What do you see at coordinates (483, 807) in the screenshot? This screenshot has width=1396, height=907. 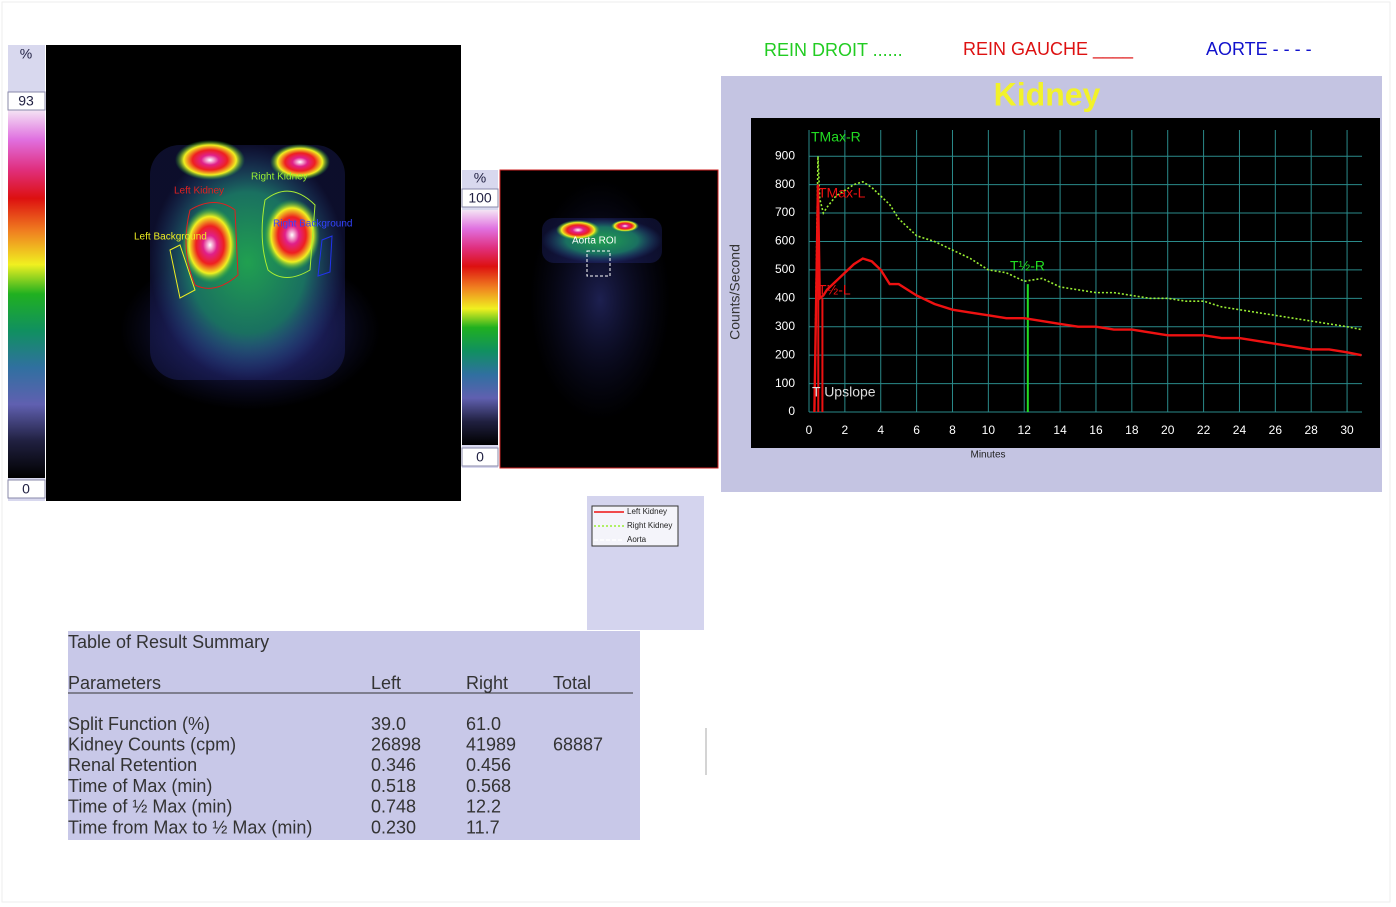 I see `table-cell: 12.2` at bounding box center [483, 807].